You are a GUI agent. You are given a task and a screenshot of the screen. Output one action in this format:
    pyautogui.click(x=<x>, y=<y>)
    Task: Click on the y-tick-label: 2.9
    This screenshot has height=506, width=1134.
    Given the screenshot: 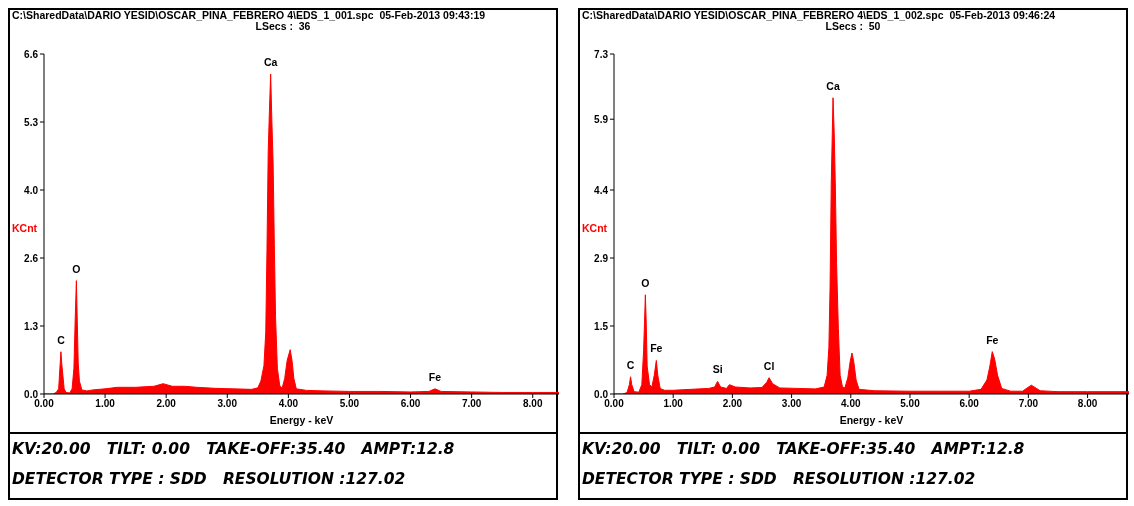 What is the action you would take?
    pyautogui.click(x=601, y=258)
    